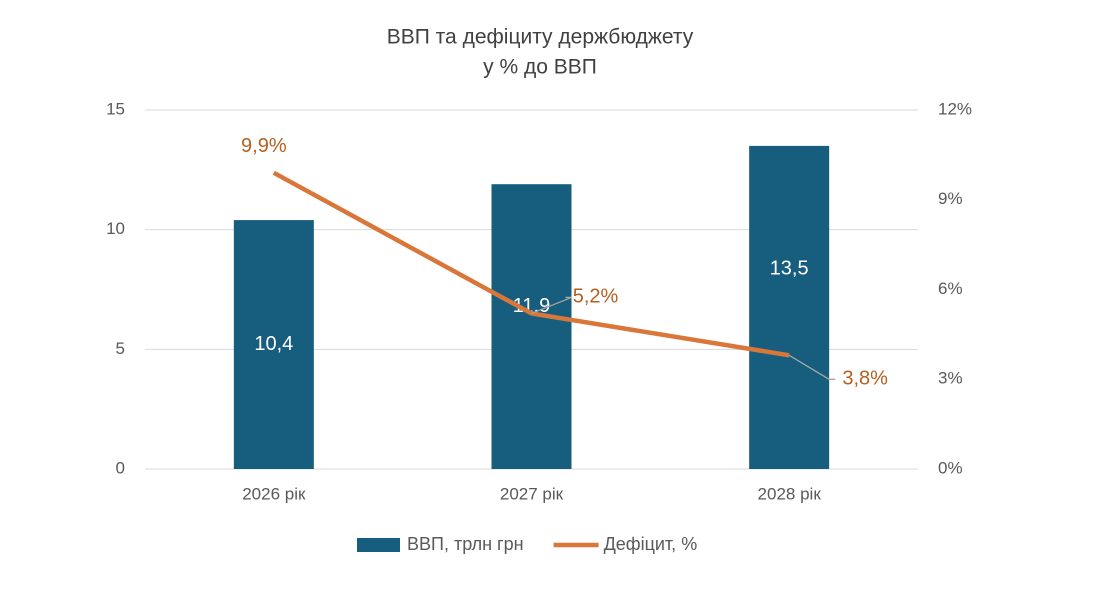  What do you see at coordinates (274, 493) in the screenshot?
I see `x-tick-label: 2026 рік` at bounding box center [274, 493].